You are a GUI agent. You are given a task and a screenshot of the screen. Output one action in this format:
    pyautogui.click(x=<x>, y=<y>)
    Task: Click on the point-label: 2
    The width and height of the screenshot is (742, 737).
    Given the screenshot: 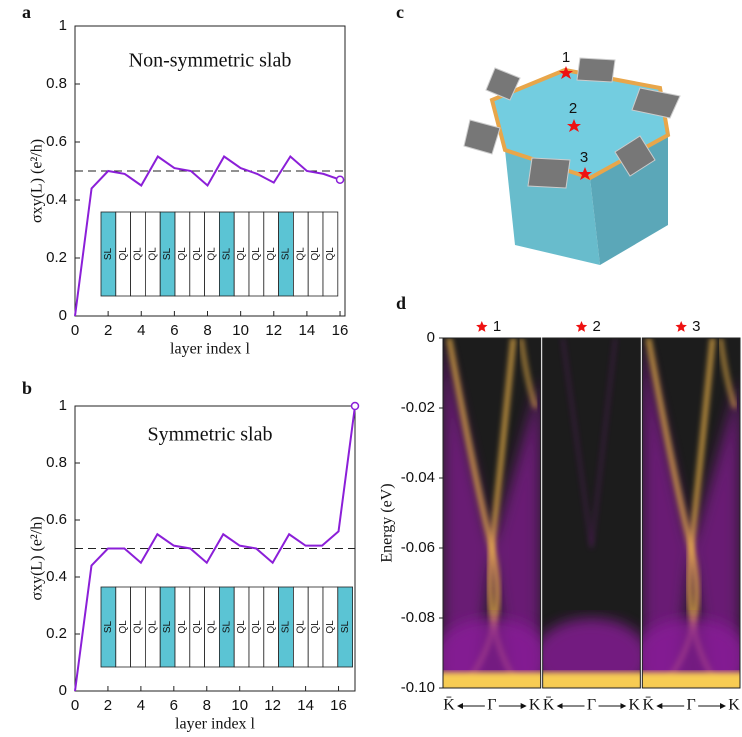 What is the action you would take?
    pyautogui.click(x=573, y=108)
    